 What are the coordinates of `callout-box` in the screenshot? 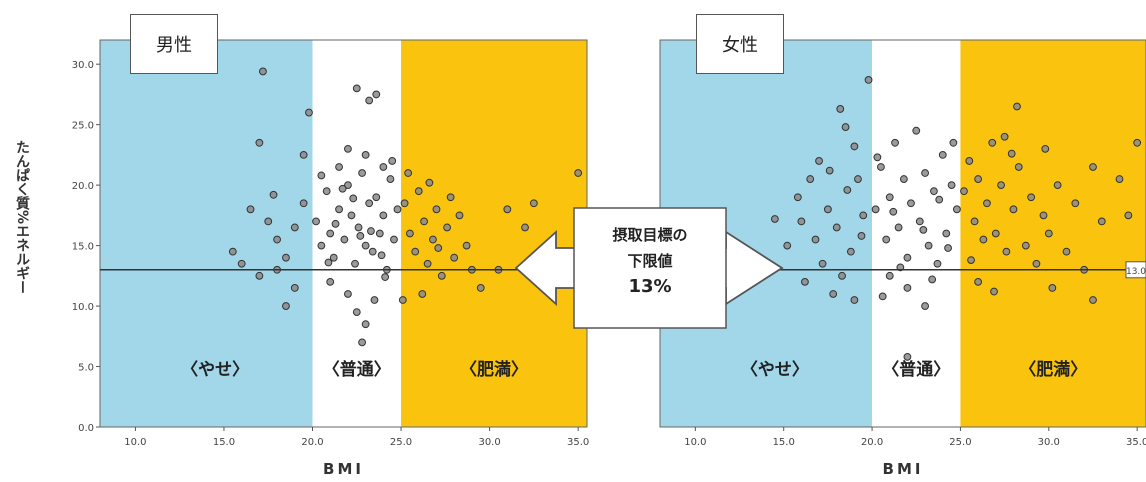 It's located at (650, 268).